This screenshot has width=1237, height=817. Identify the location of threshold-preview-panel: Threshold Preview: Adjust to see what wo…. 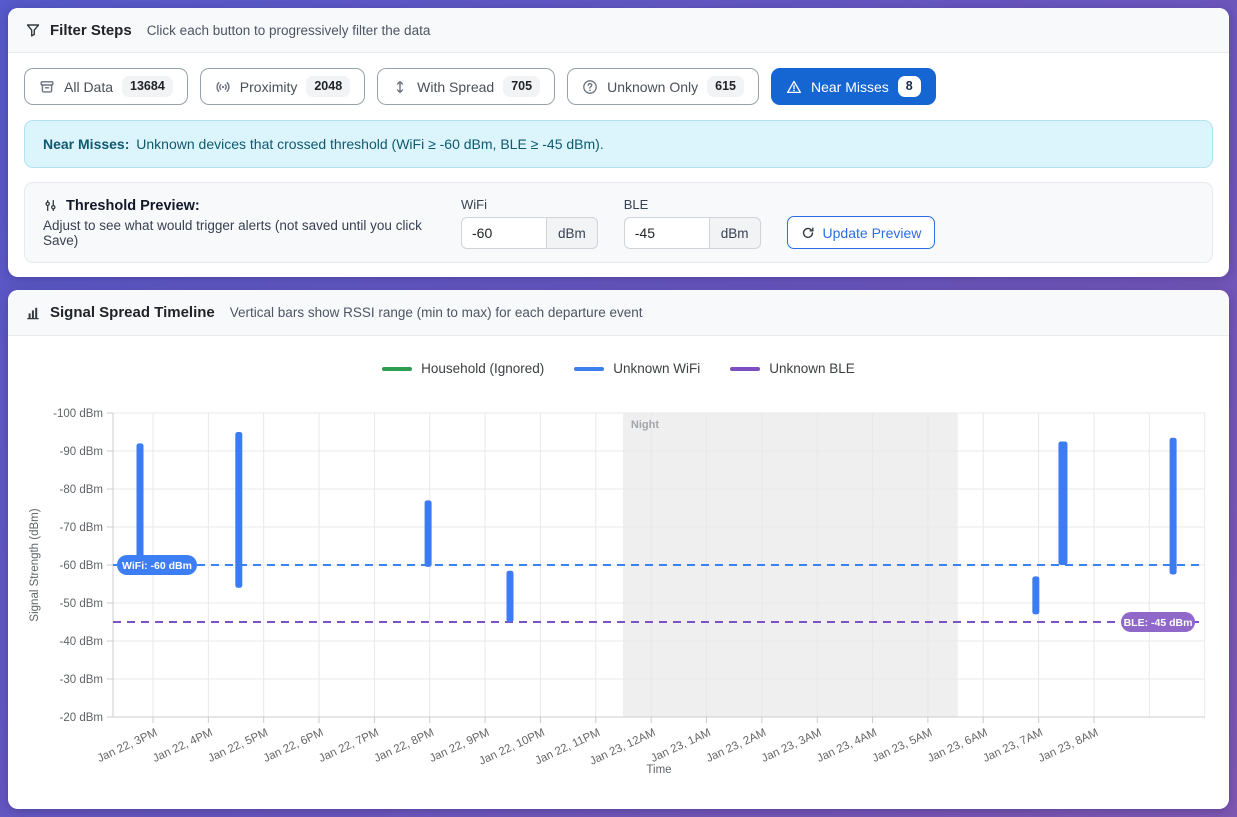
(618, 222).